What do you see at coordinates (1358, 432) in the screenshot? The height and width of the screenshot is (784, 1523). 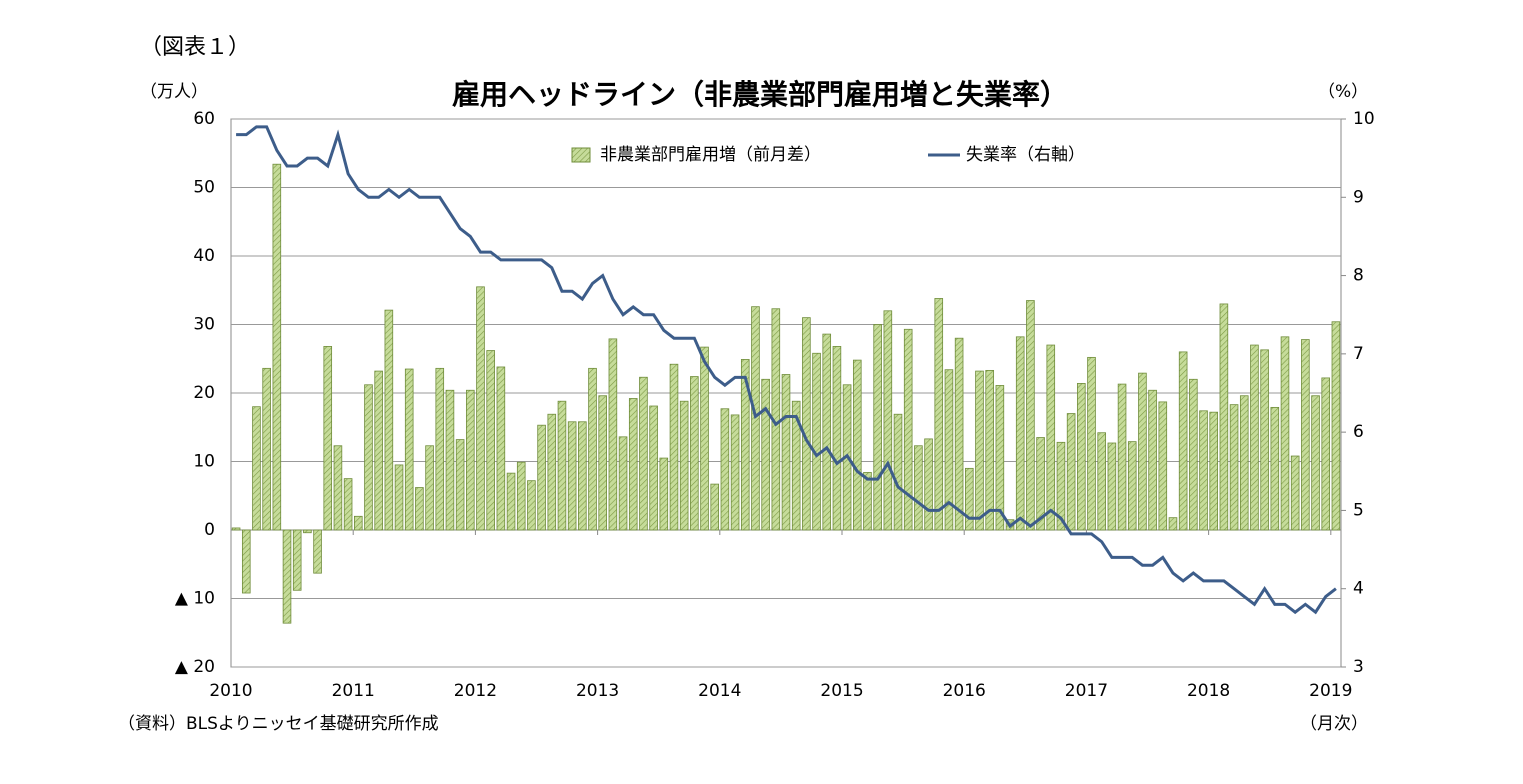 I see `y2-tick-label: 6` at bounding box center [1358, 432].